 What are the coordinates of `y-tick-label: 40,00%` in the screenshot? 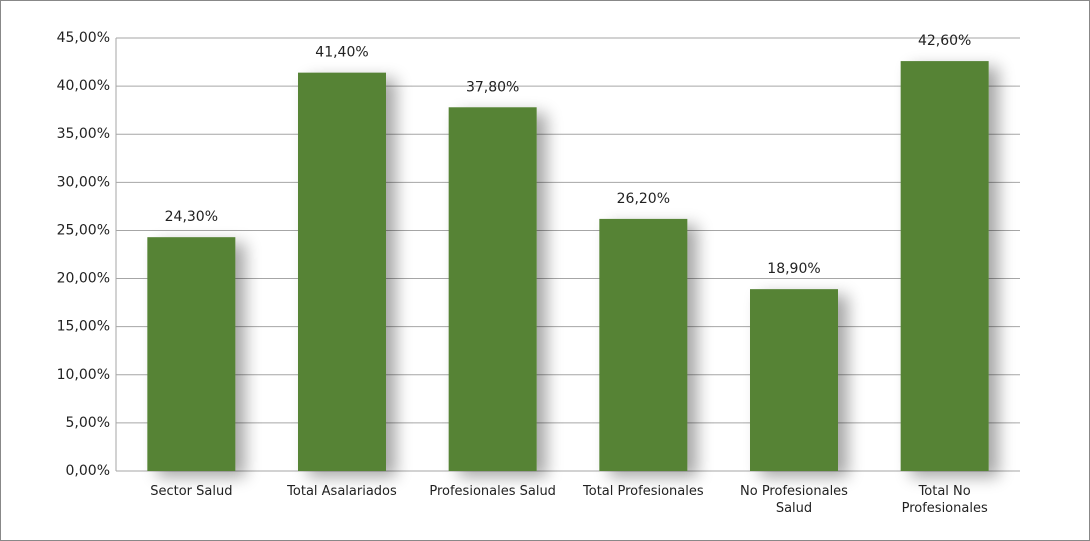 It's located at (83, 86).